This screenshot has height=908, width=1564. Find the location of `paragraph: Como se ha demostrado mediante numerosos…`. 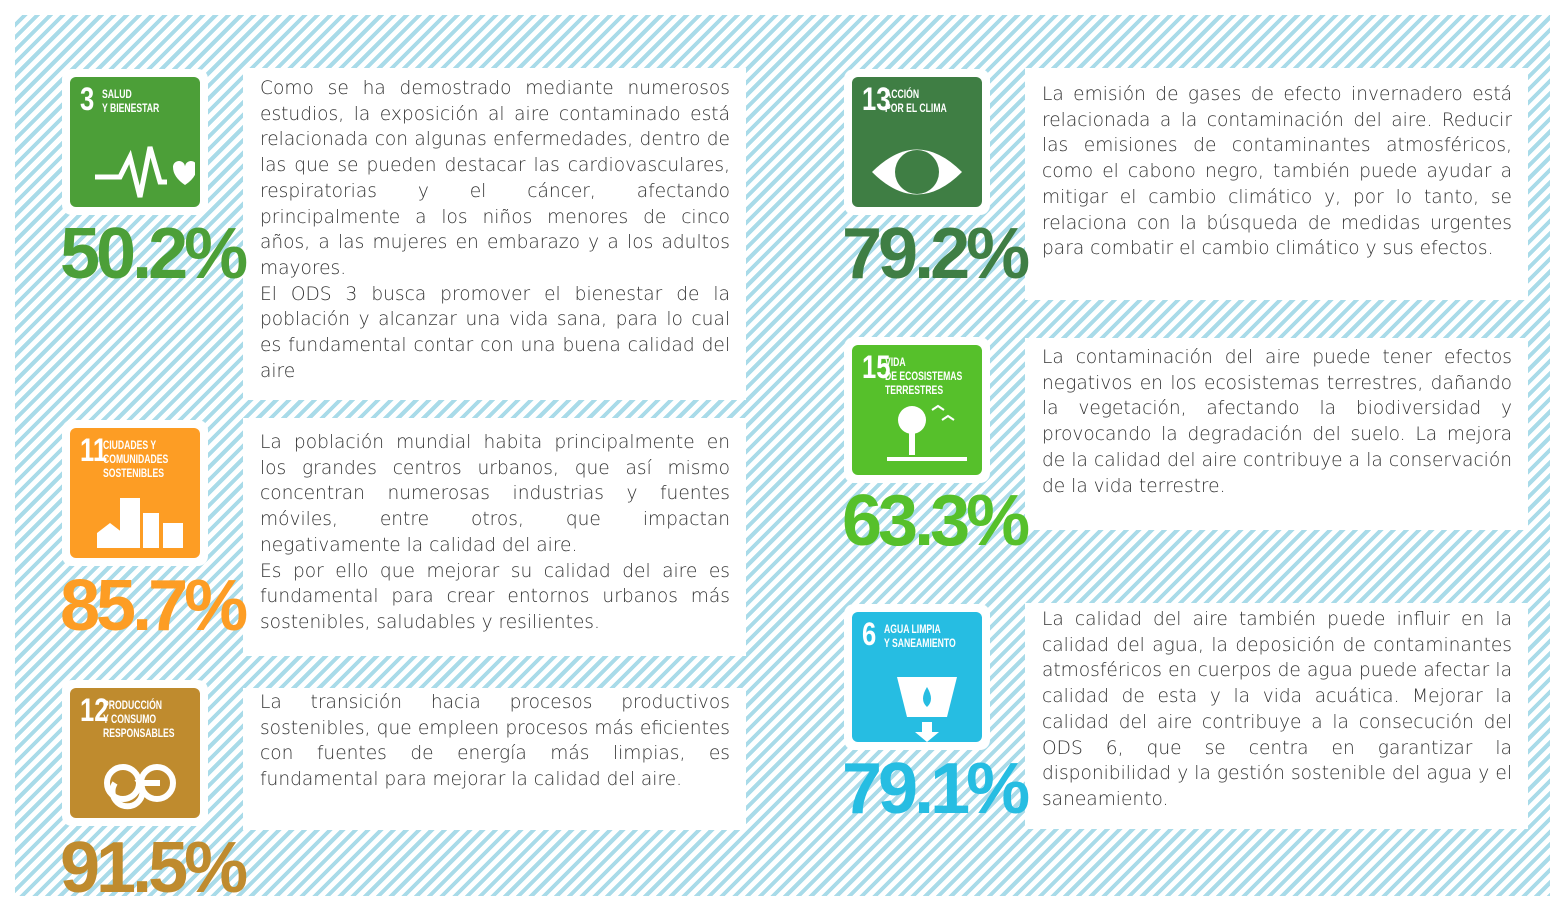

paragraph: Como se ha demostrado mediante numerosos… is located at coordinates (495, 178).